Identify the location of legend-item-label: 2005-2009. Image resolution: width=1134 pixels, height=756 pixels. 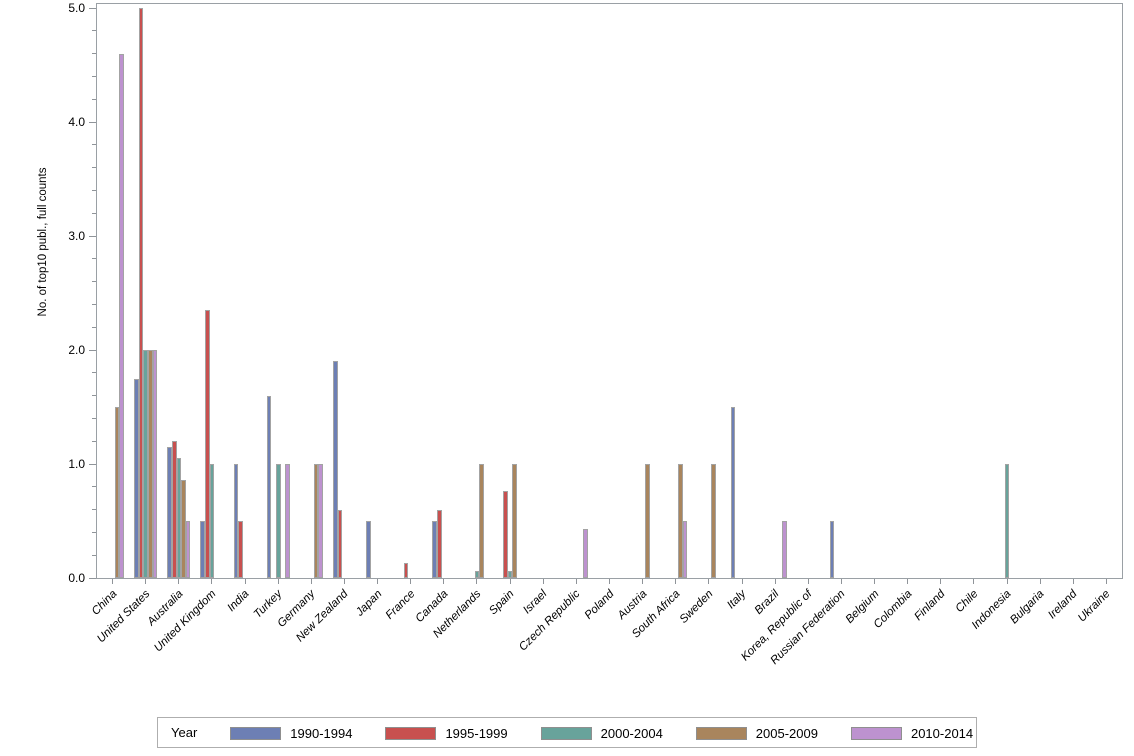
(786, 733).